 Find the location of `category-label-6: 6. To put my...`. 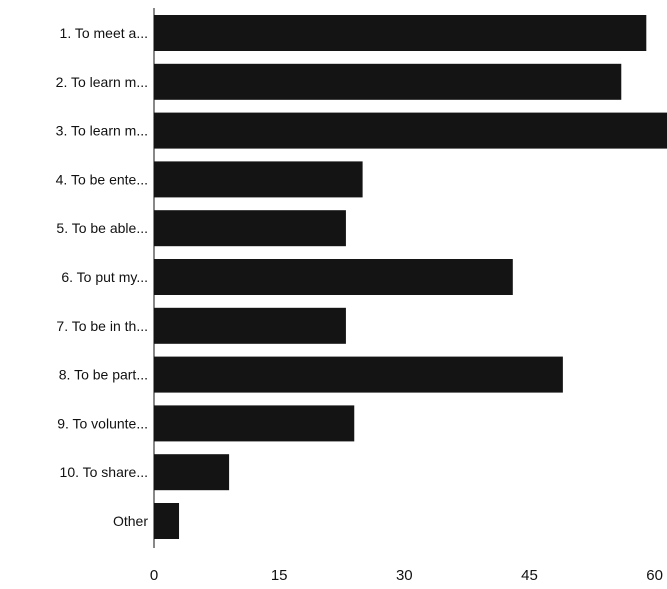

category-label-6: 6. To put my... is located at coordinates (104, 277).